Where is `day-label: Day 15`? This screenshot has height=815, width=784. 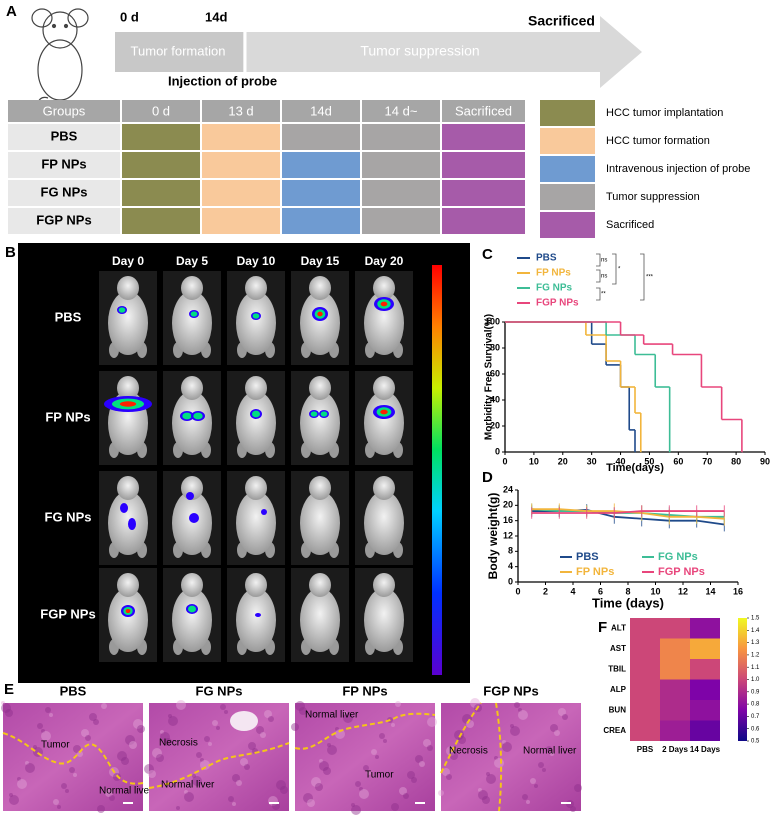
day-label: Day 15 is located at coordinates (320, 261).